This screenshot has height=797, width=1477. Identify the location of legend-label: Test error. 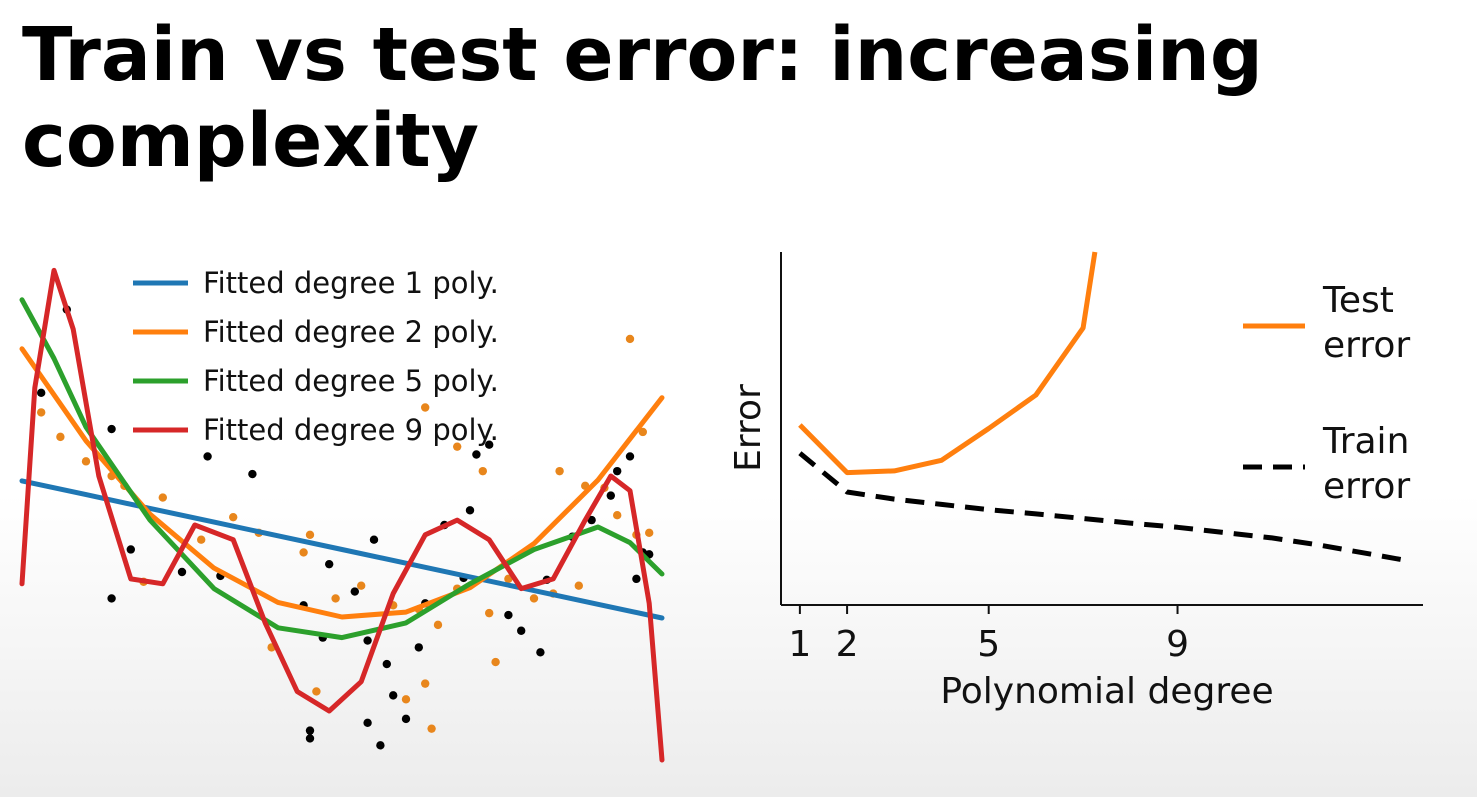
(1366, 323).